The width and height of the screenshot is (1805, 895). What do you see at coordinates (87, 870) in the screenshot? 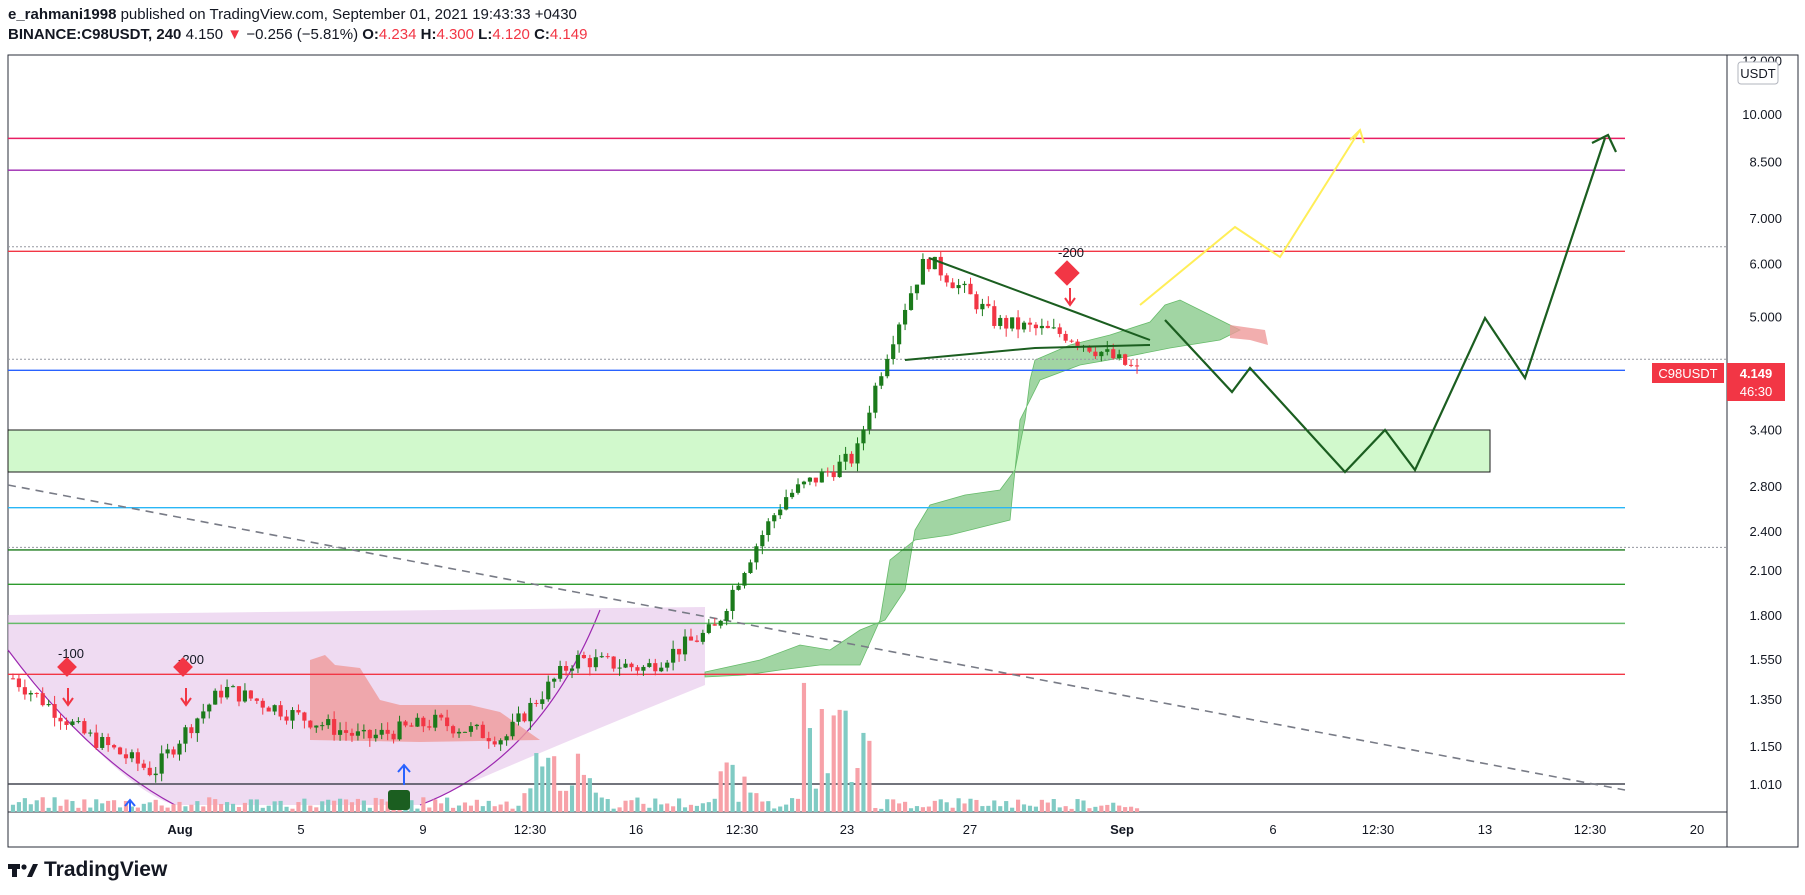
I see `footer-brand: TradingView` at bounding box center [87, 870].